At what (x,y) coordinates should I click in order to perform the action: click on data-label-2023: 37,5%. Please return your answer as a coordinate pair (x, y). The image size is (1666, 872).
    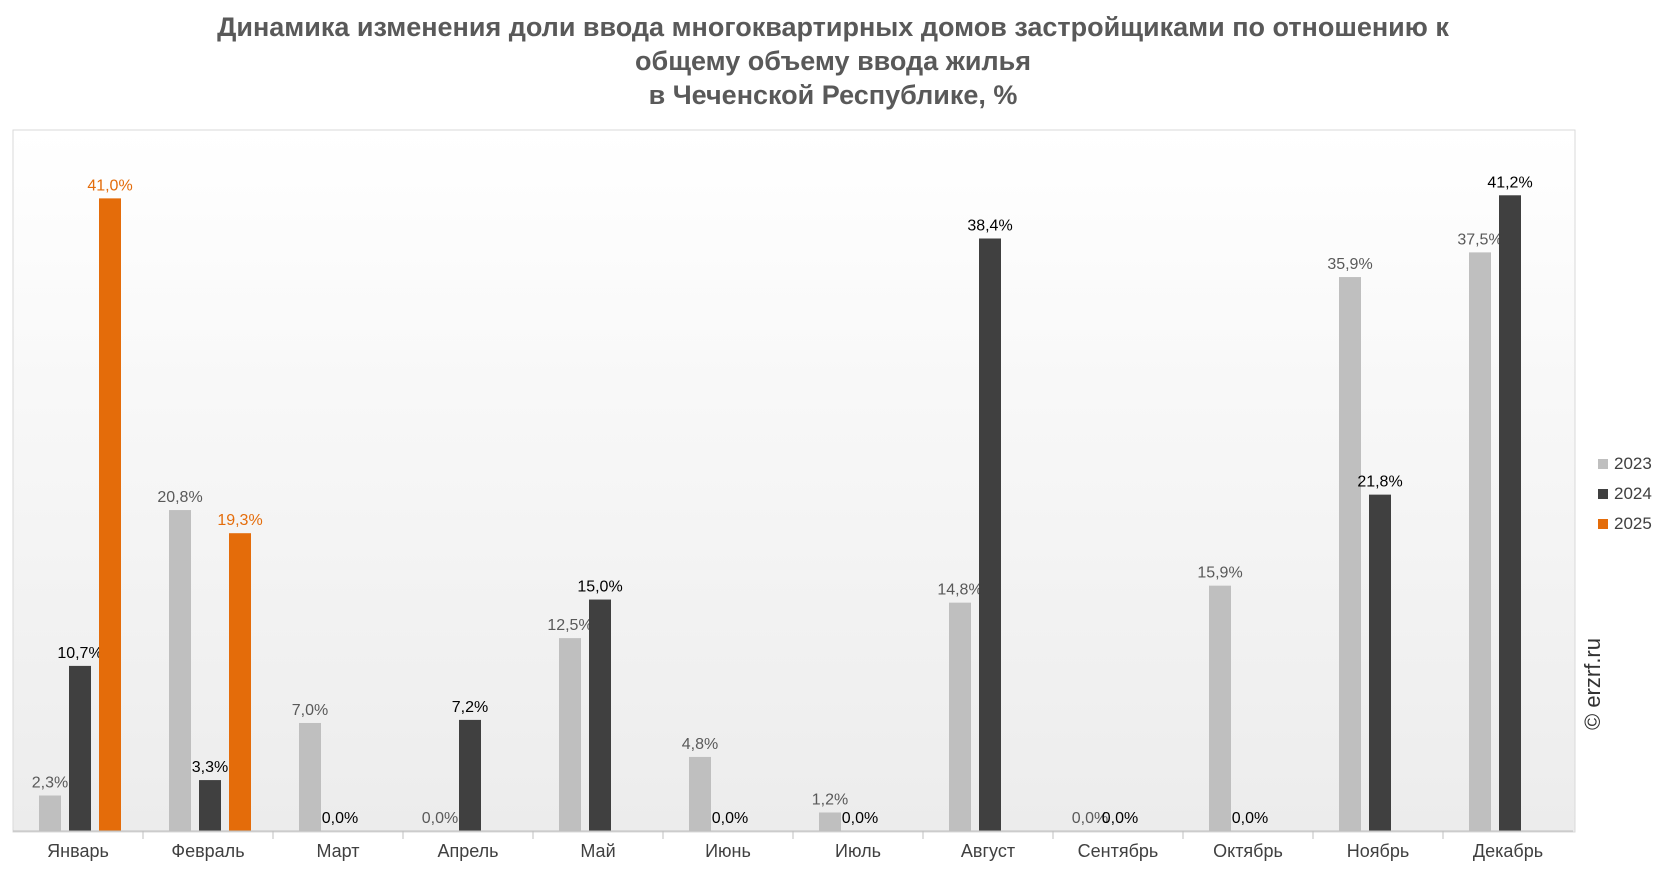
    Looking at the image, I should click on (1479, 239).